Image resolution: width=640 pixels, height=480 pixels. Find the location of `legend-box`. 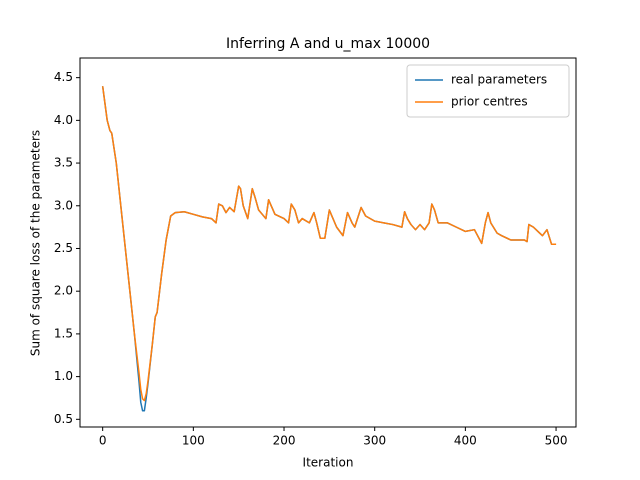

legend-box is located at coordinates (488, 91).